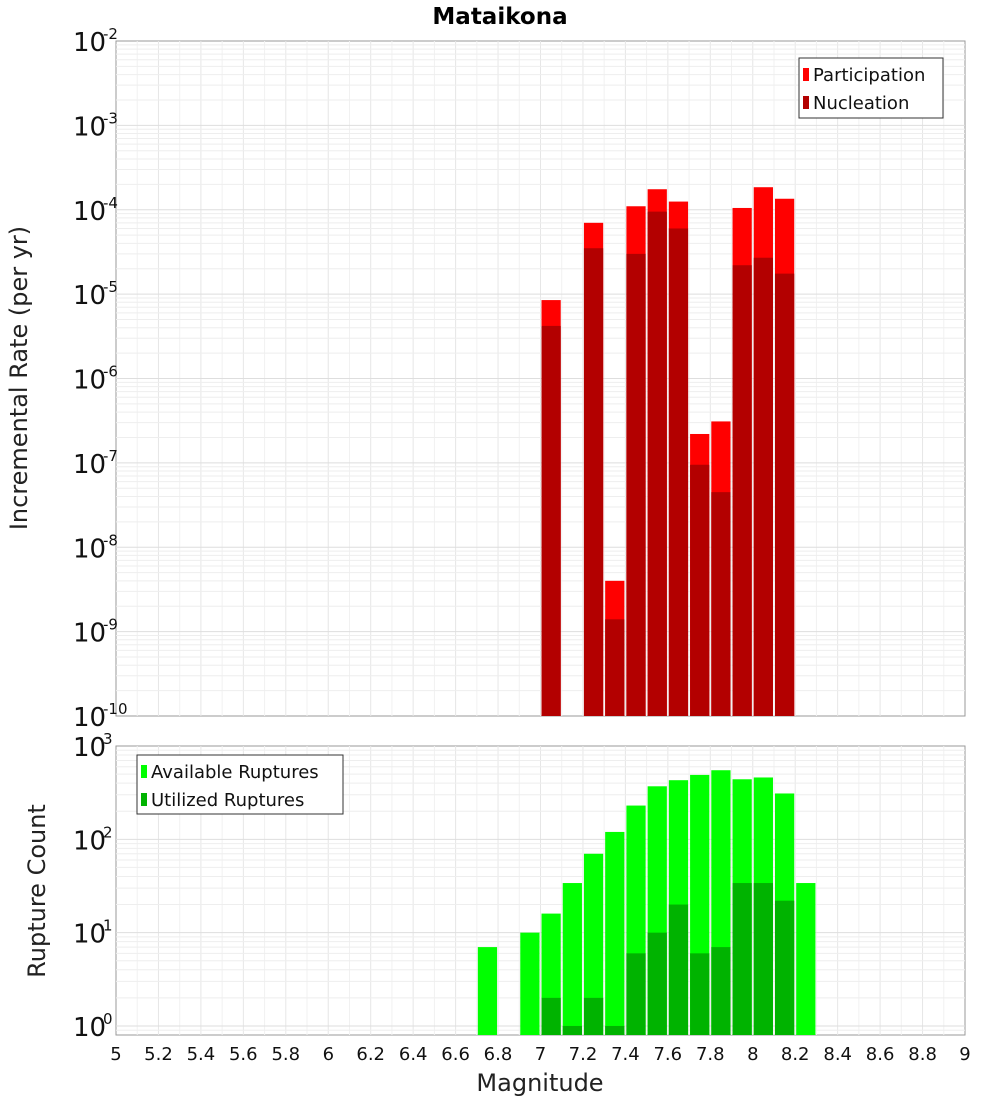 The width and height of the screenshot is (1000, 1100). Describe the element at coordinates (646, 902) in the screenshot. I see `count-bars` at that location.